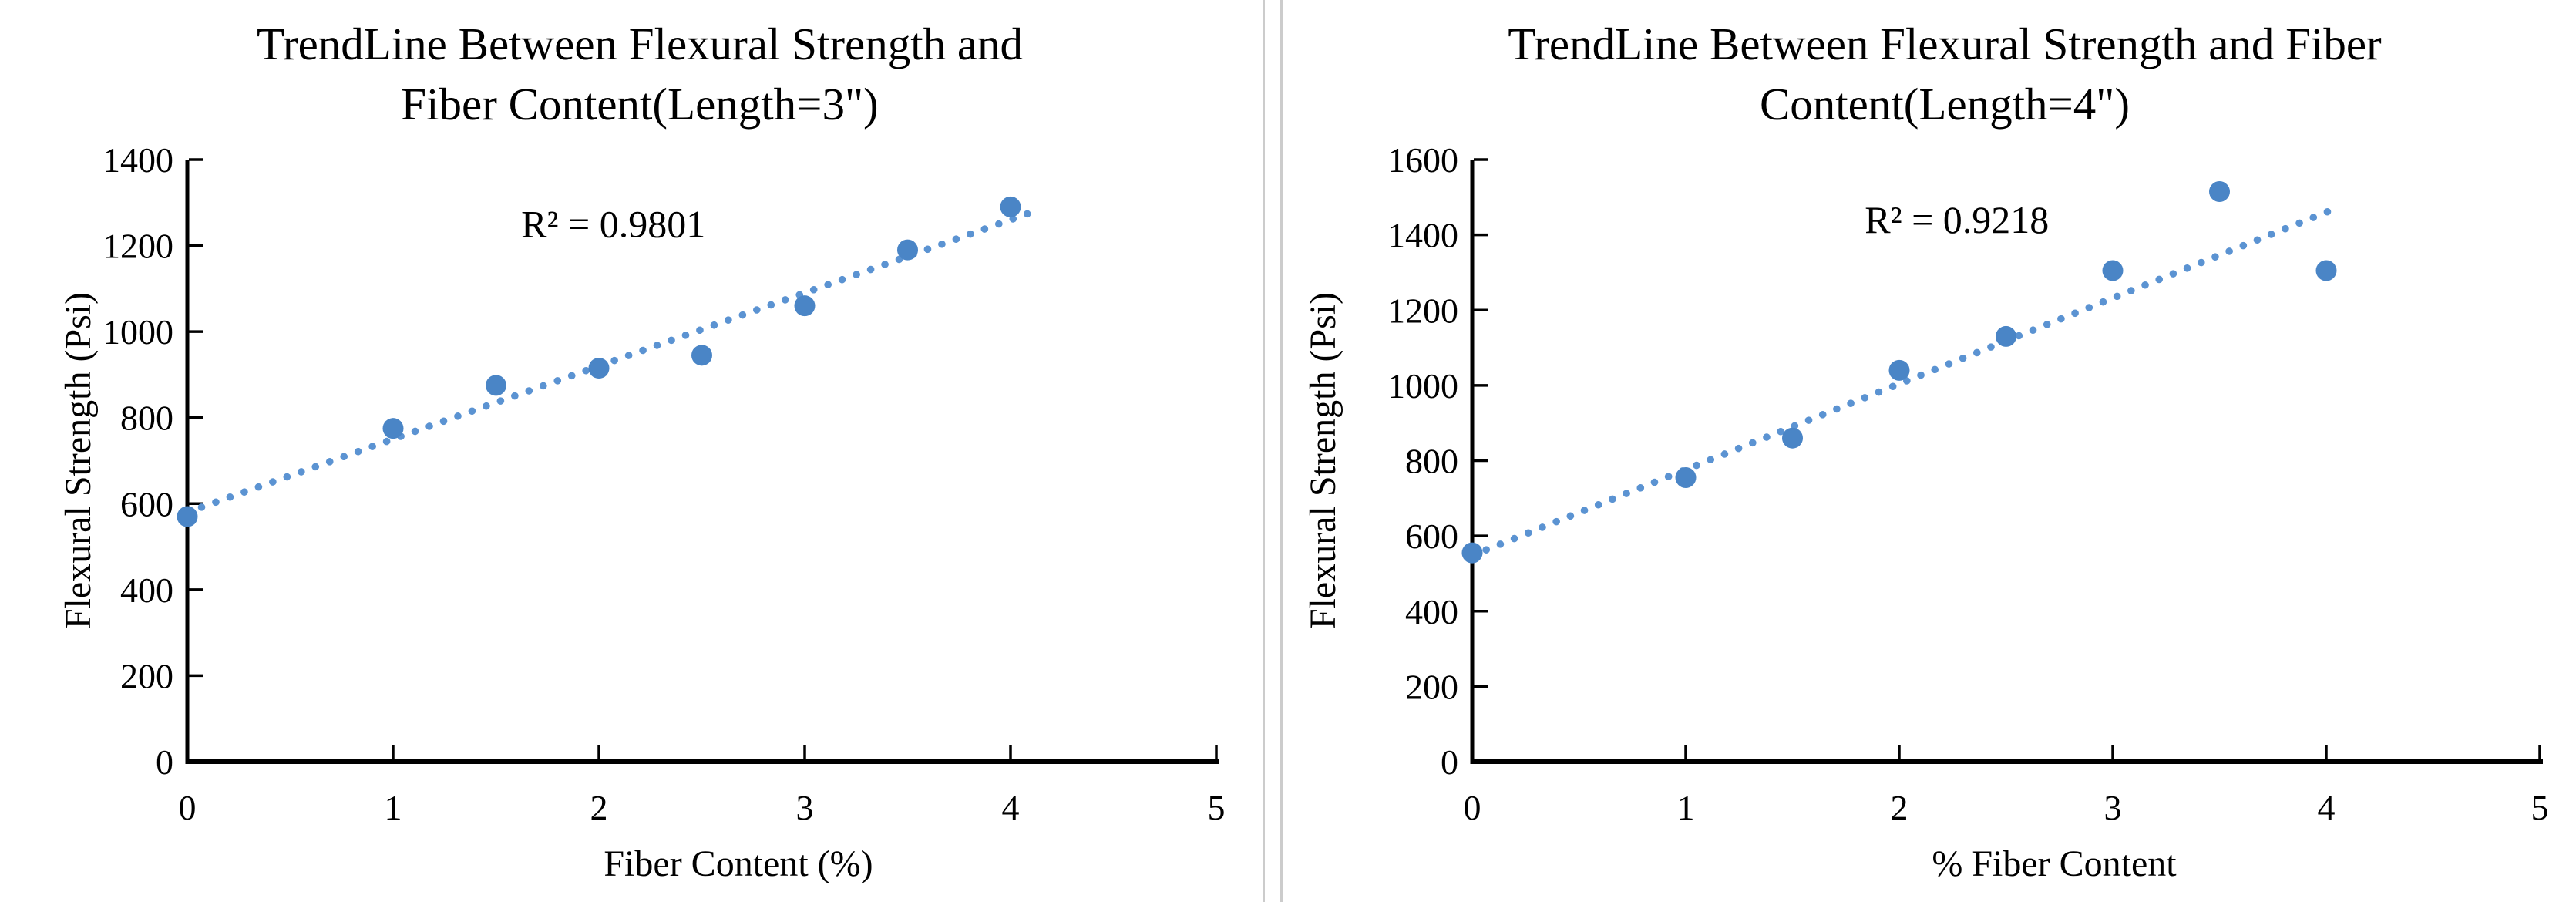  Describe the element at coordinates (640, 44) in the screenshot. I see `chart-title-line1: TrendLine Between Flexural Strength and` at that location.